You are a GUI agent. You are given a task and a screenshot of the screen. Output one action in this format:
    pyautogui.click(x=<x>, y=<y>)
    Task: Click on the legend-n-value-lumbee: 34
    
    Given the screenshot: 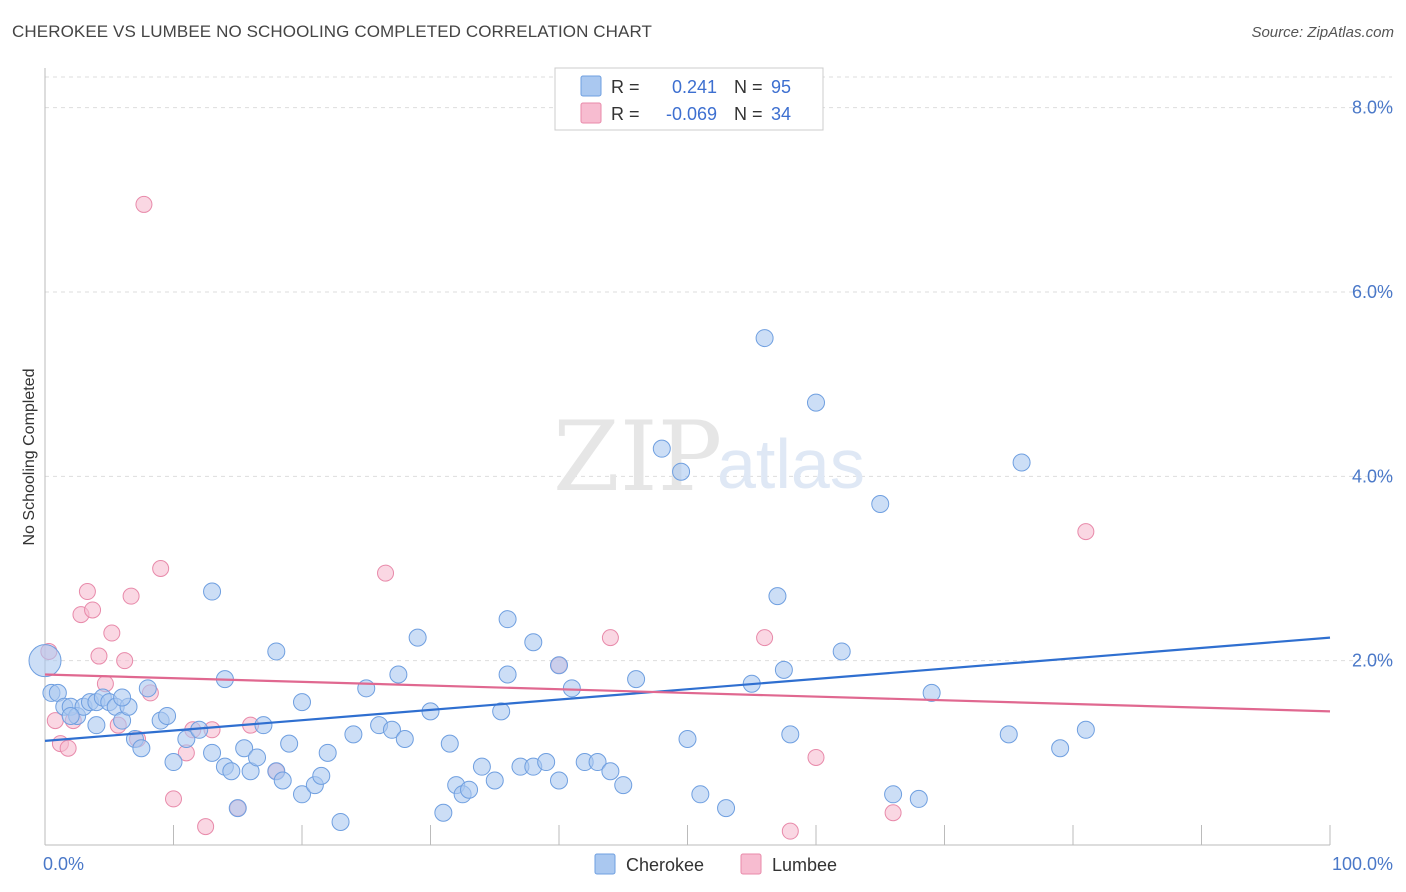 What is the action you would take?
    pyautogui.click(x=781, y=114)
    